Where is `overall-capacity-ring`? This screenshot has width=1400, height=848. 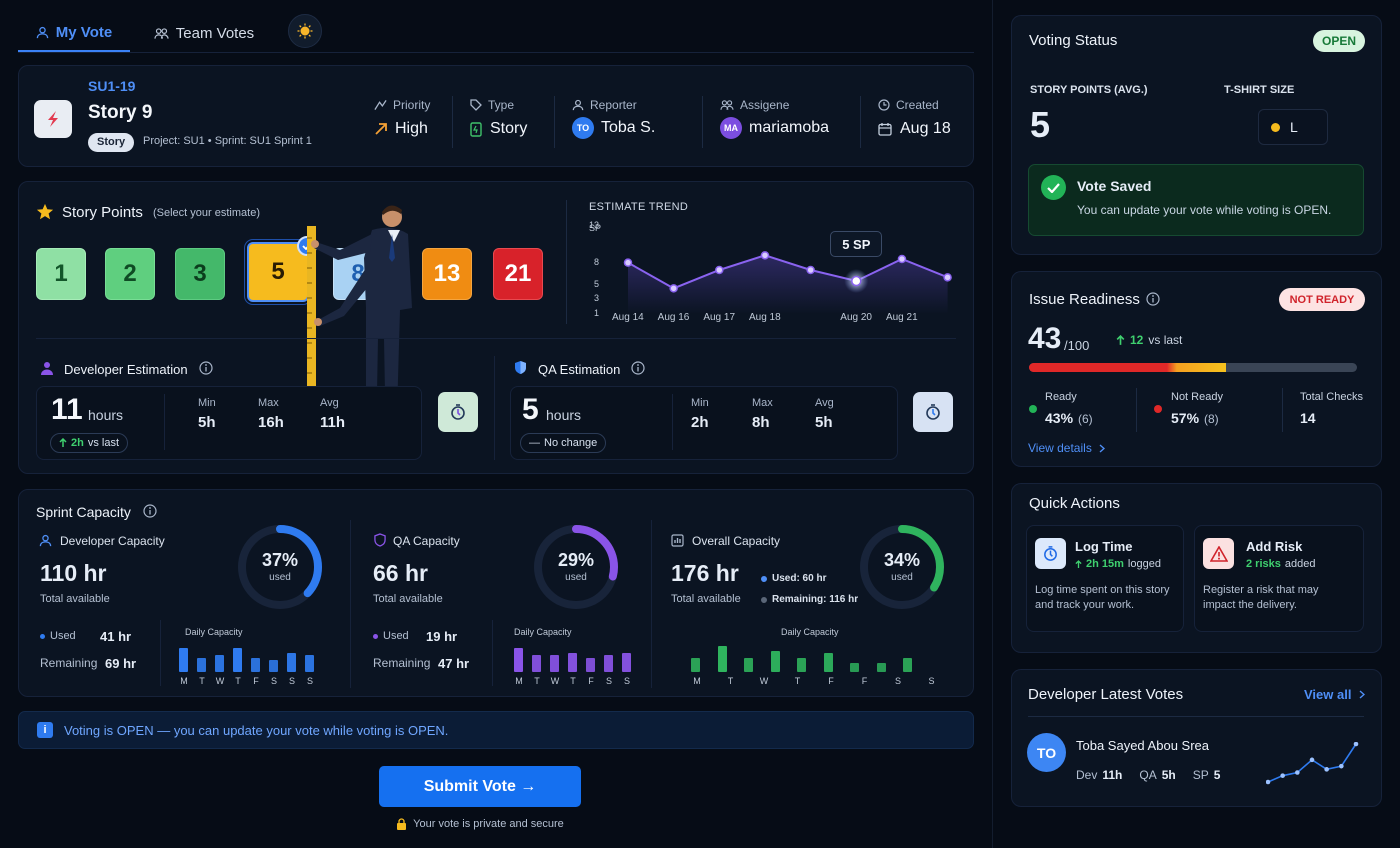 overall-capacity-ring is located at coordinates (902, 567).